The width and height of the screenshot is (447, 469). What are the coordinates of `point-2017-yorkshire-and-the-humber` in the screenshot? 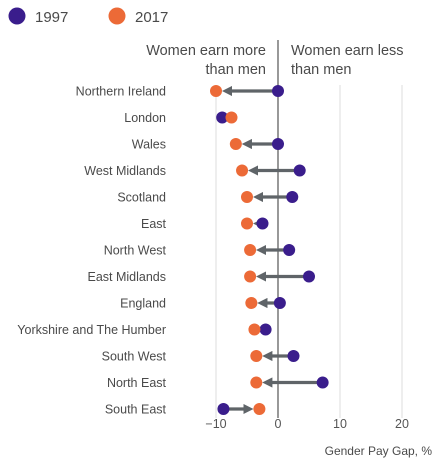 It's located at (254, 329).